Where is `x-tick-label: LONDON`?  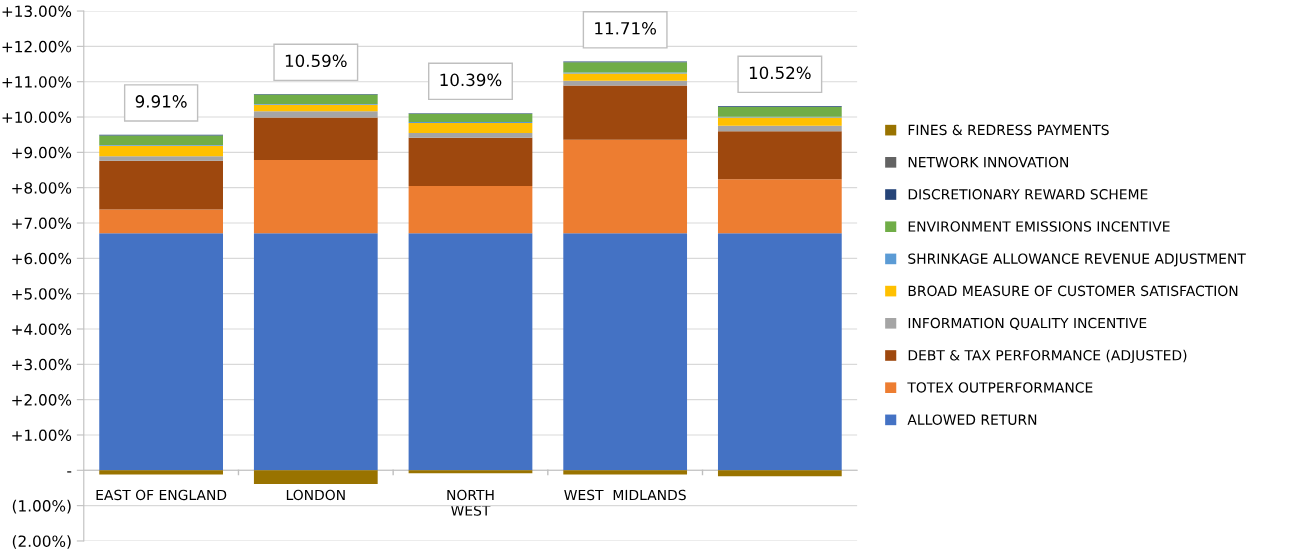 x-tick-label: LONDON is located at coordinates (315, 495).